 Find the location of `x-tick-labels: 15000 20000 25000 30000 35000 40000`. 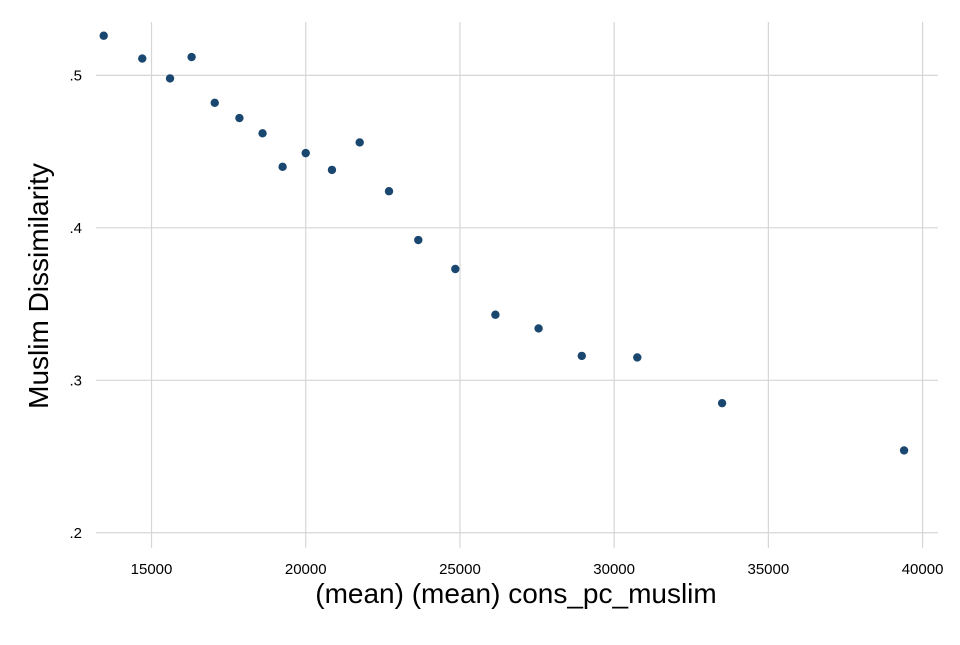

x-tick-labels: 15000 20000 25000 30000 35000 40000 is located at coordinates (537, 569).